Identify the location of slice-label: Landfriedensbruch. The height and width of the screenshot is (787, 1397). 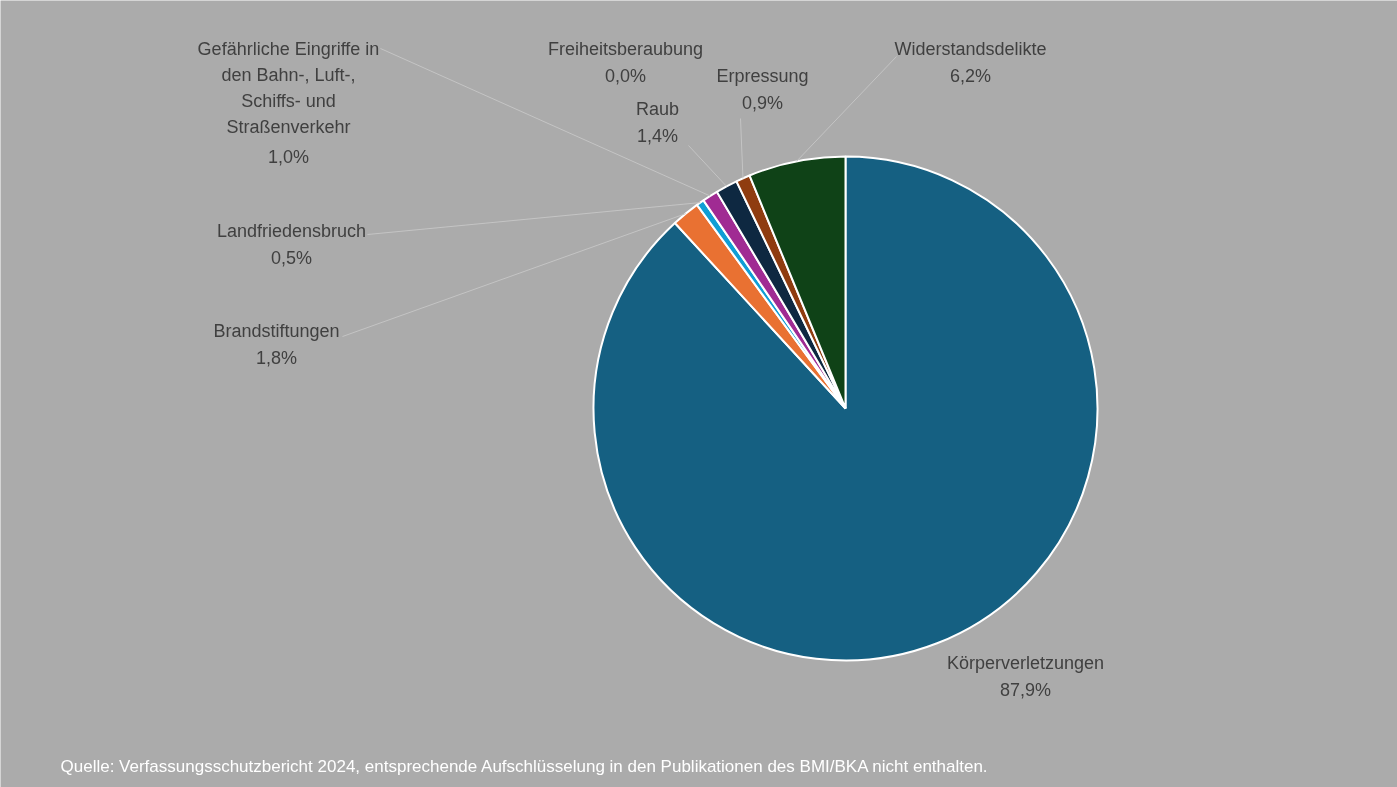
(291, 230).